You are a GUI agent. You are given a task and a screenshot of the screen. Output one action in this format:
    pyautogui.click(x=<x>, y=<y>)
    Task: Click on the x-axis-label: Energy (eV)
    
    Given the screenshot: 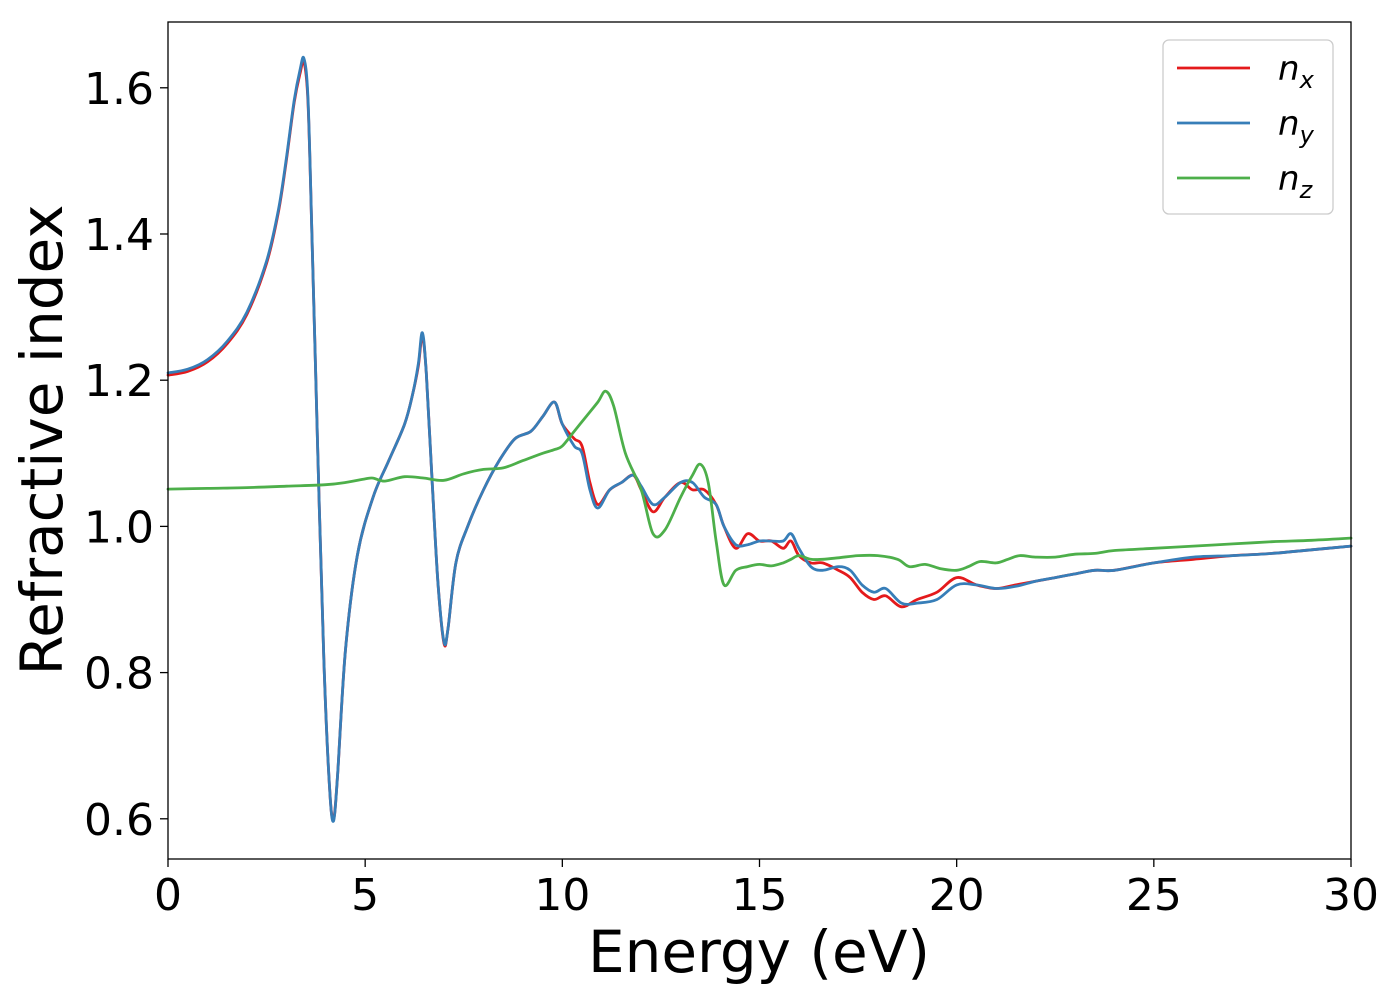 What is the action you would take?
    pyautogui.click(x=759, y=952)
    